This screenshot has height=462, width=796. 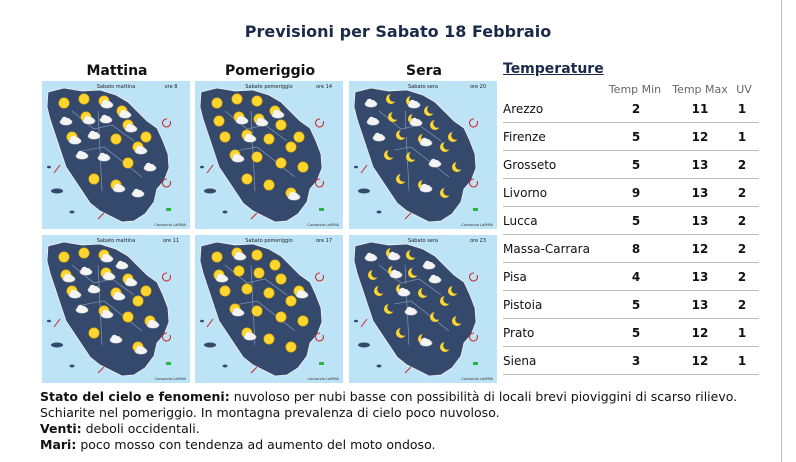 I want to click on table-row: Pisa 4 13 2, so click(x=631, y=277).